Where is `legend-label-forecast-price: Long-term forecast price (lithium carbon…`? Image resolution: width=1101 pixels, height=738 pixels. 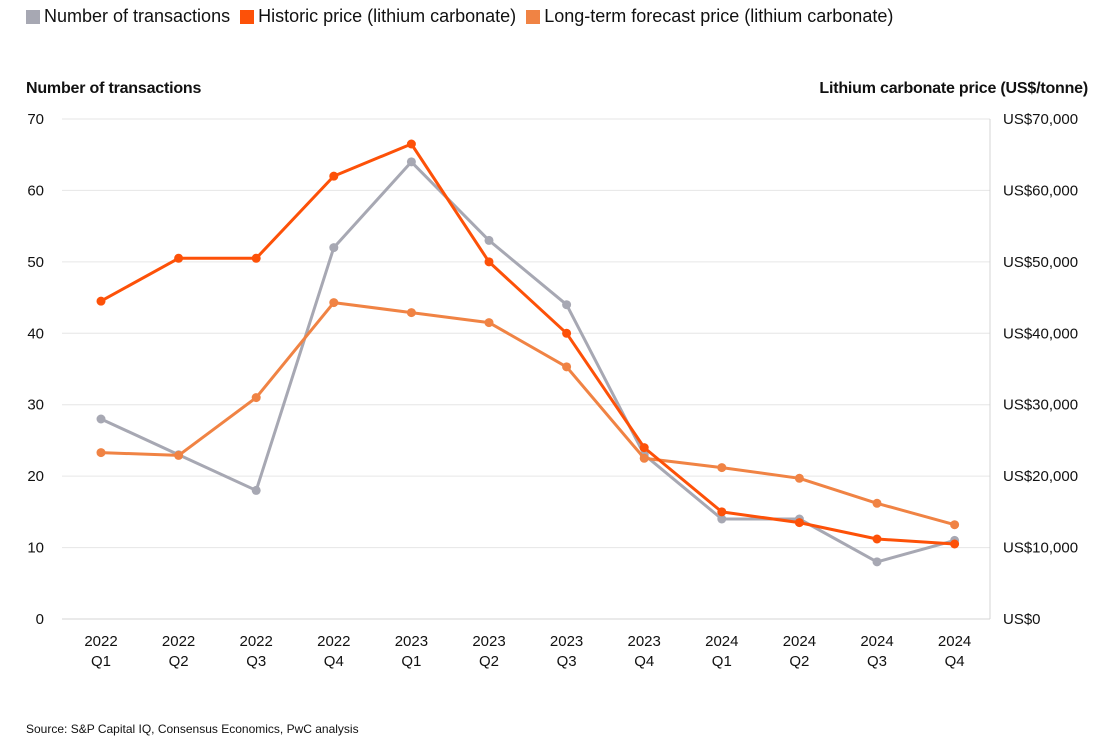
legend-label-forecast-price: Long-term forecast price (lithium carbon… is located at coordinates (719, 16).